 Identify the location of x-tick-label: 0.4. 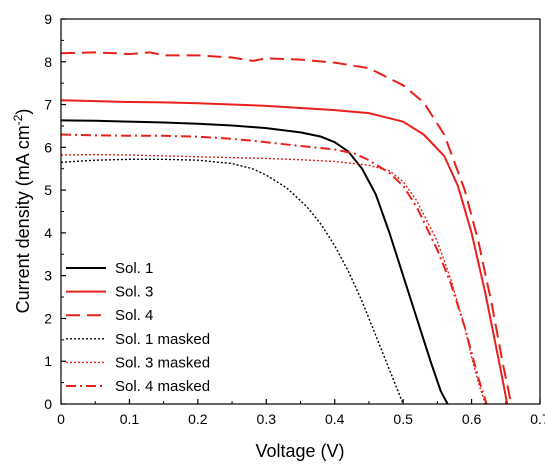
(335, 419).